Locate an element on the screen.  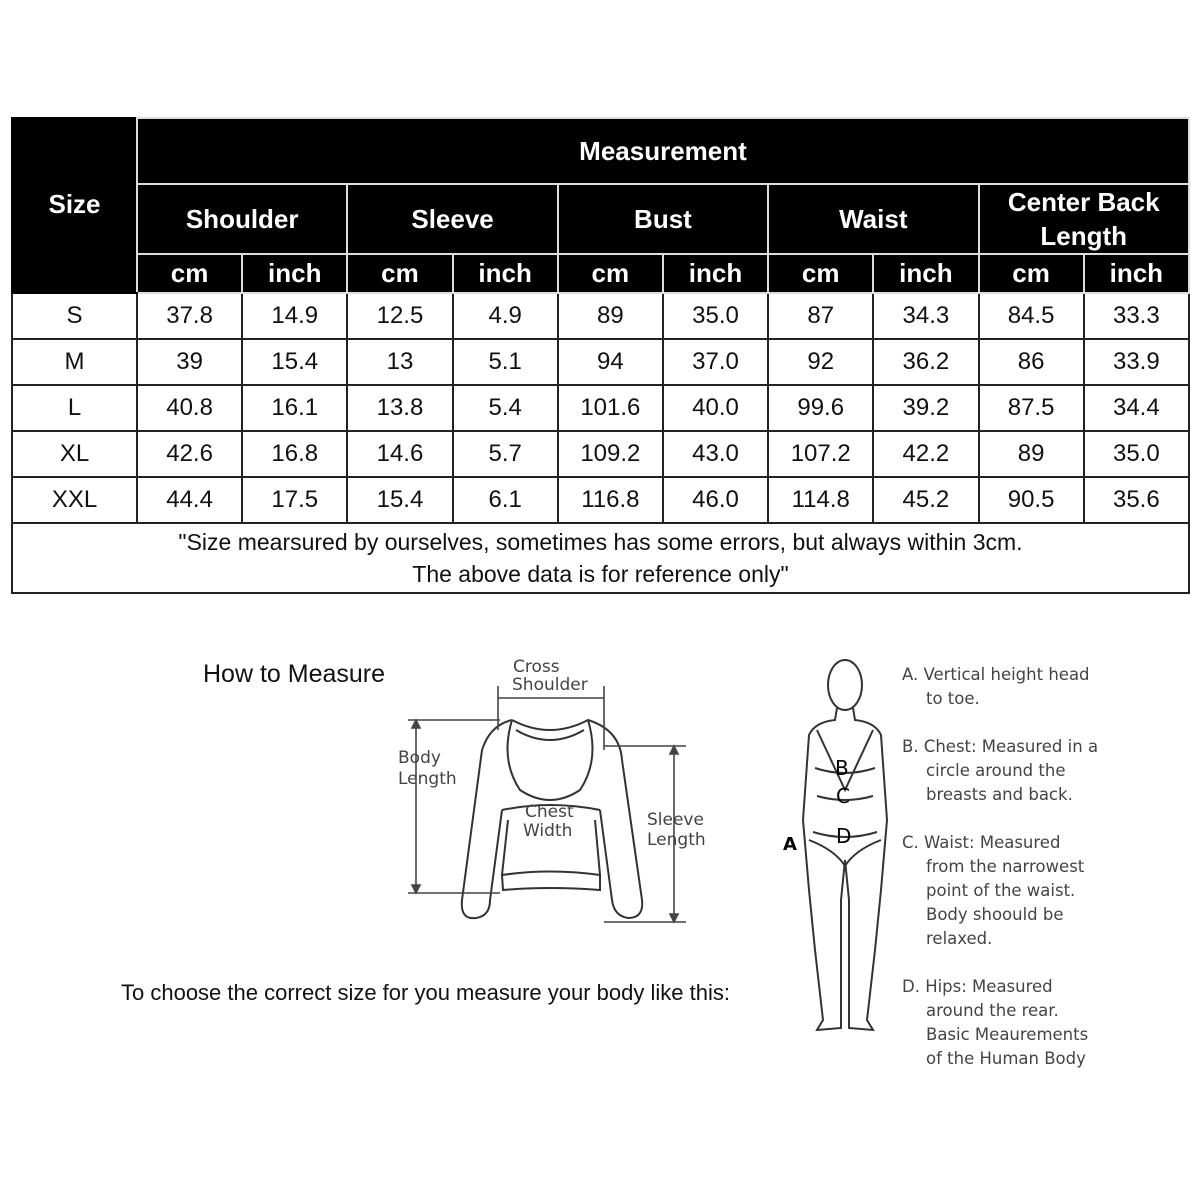
sleeve-length-label: Length is located at coordinates (676, 840).